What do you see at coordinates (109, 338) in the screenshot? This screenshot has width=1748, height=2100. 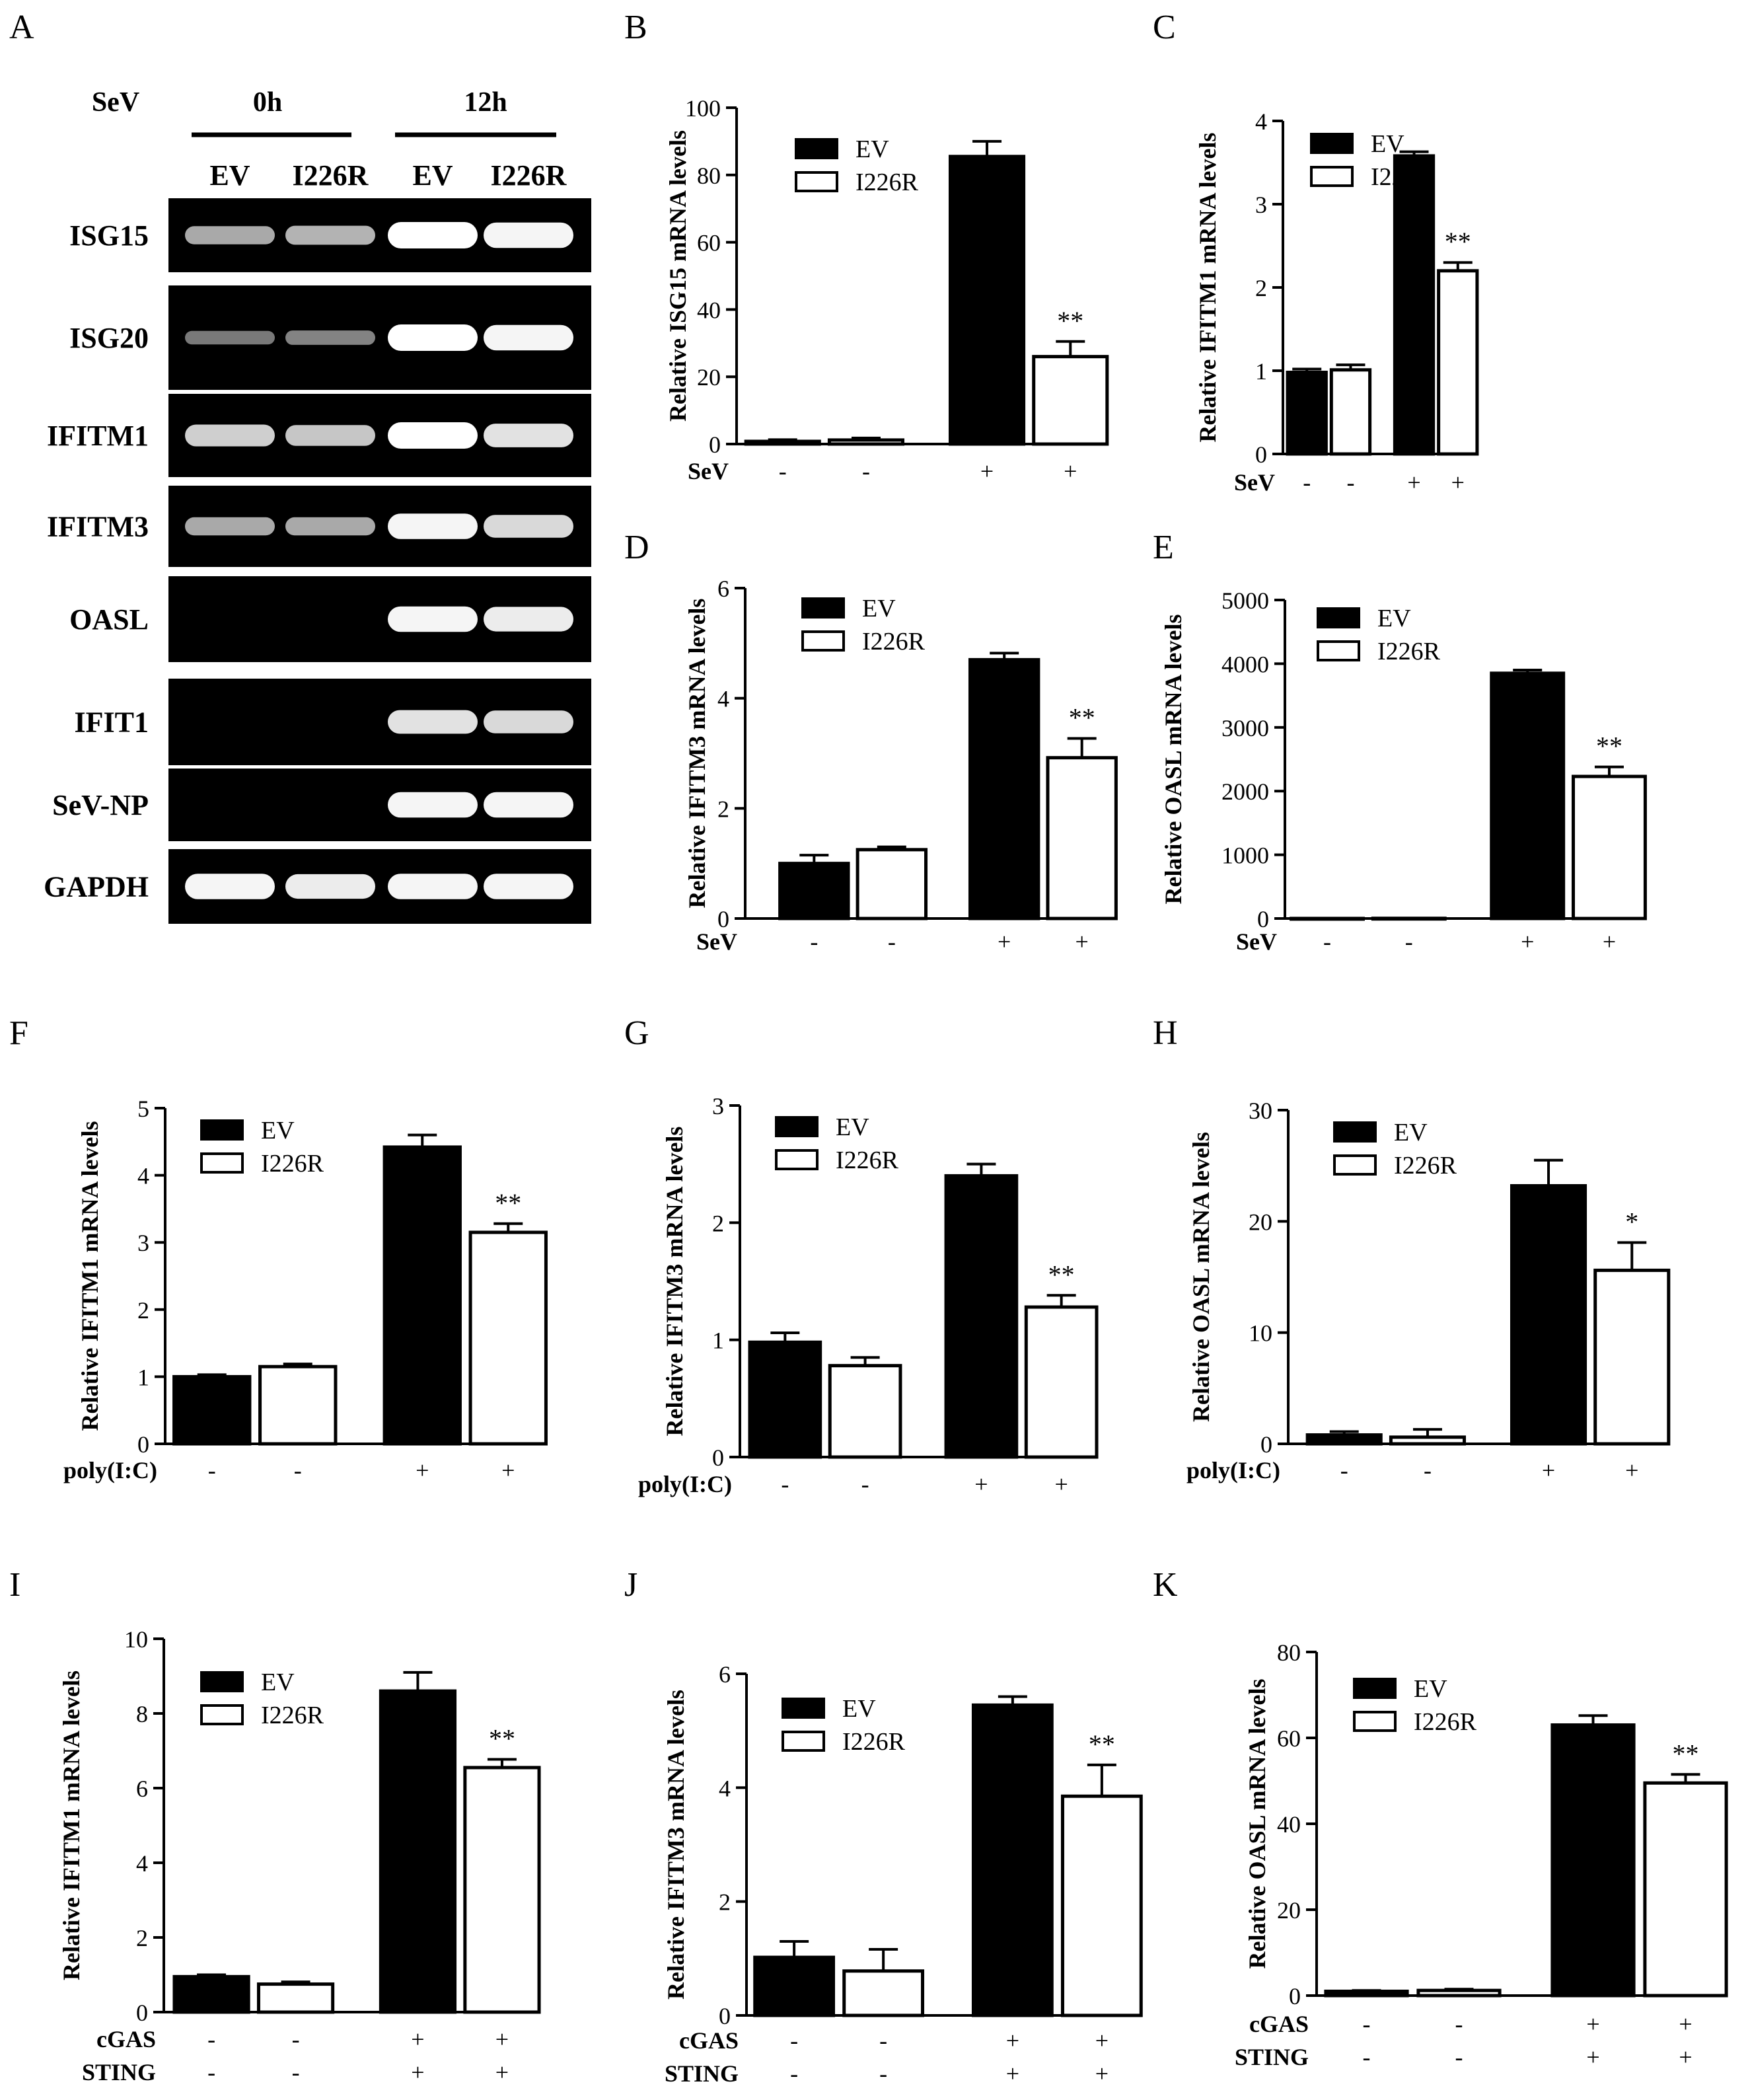 I see `gel-gene-label: ISG20` at bounding box center [109, 338].